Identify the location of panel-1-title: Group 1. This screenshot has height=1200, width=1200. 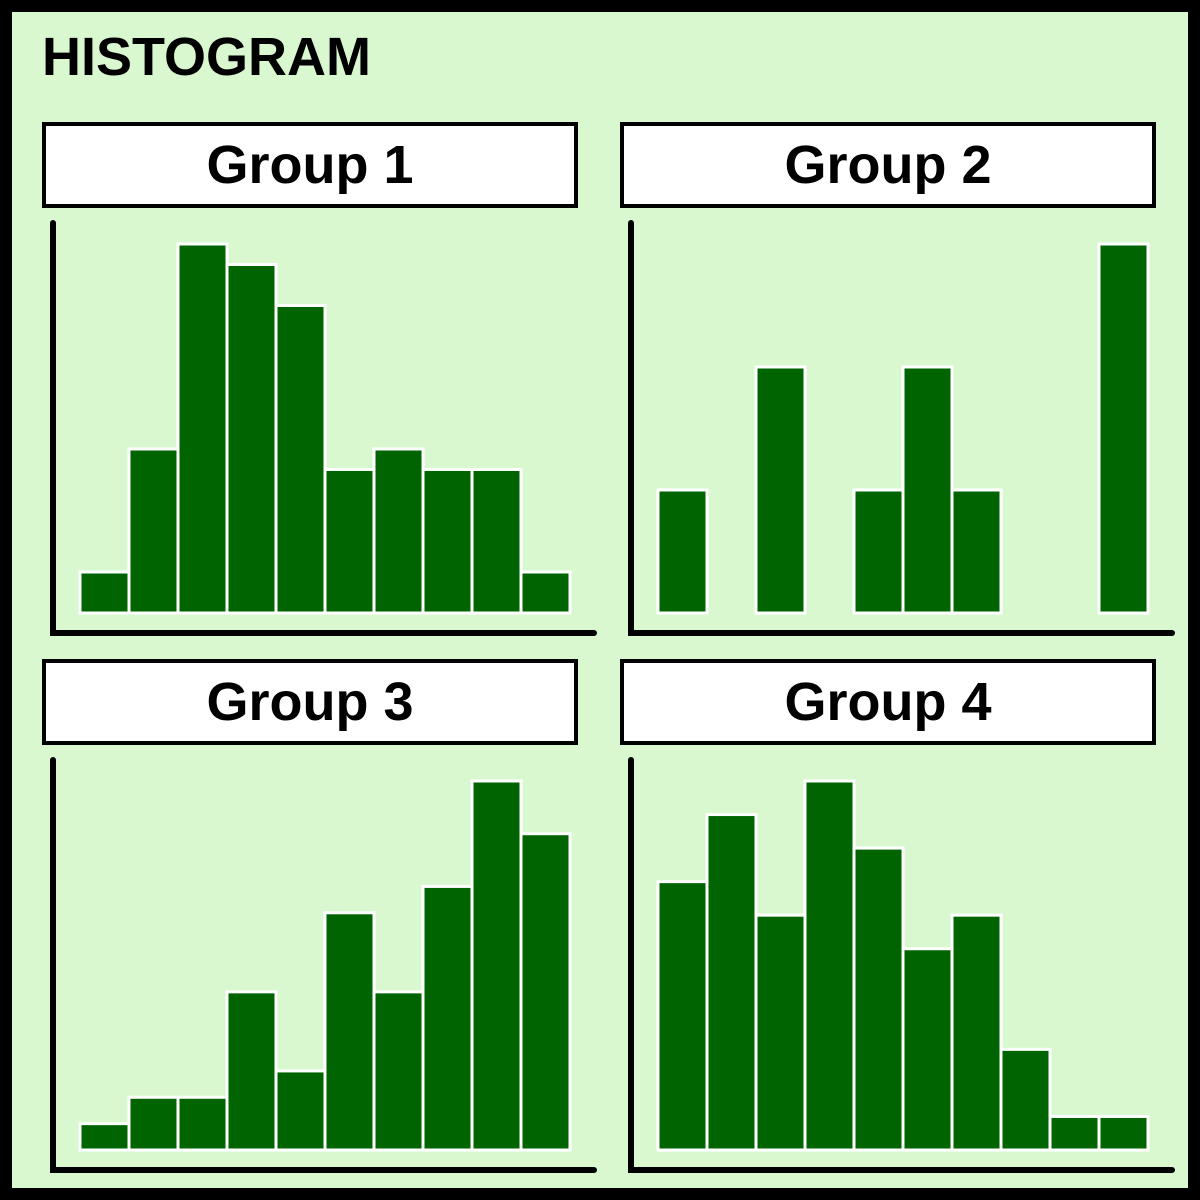
(310, 165).